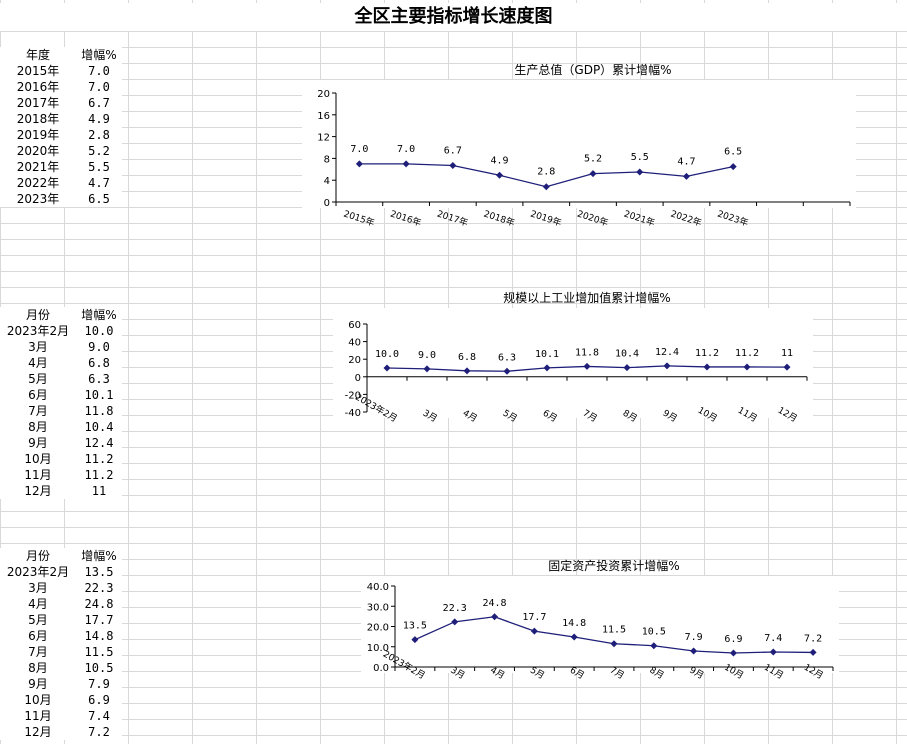  I want to click on cell-label: 10月, so click(38, 700).